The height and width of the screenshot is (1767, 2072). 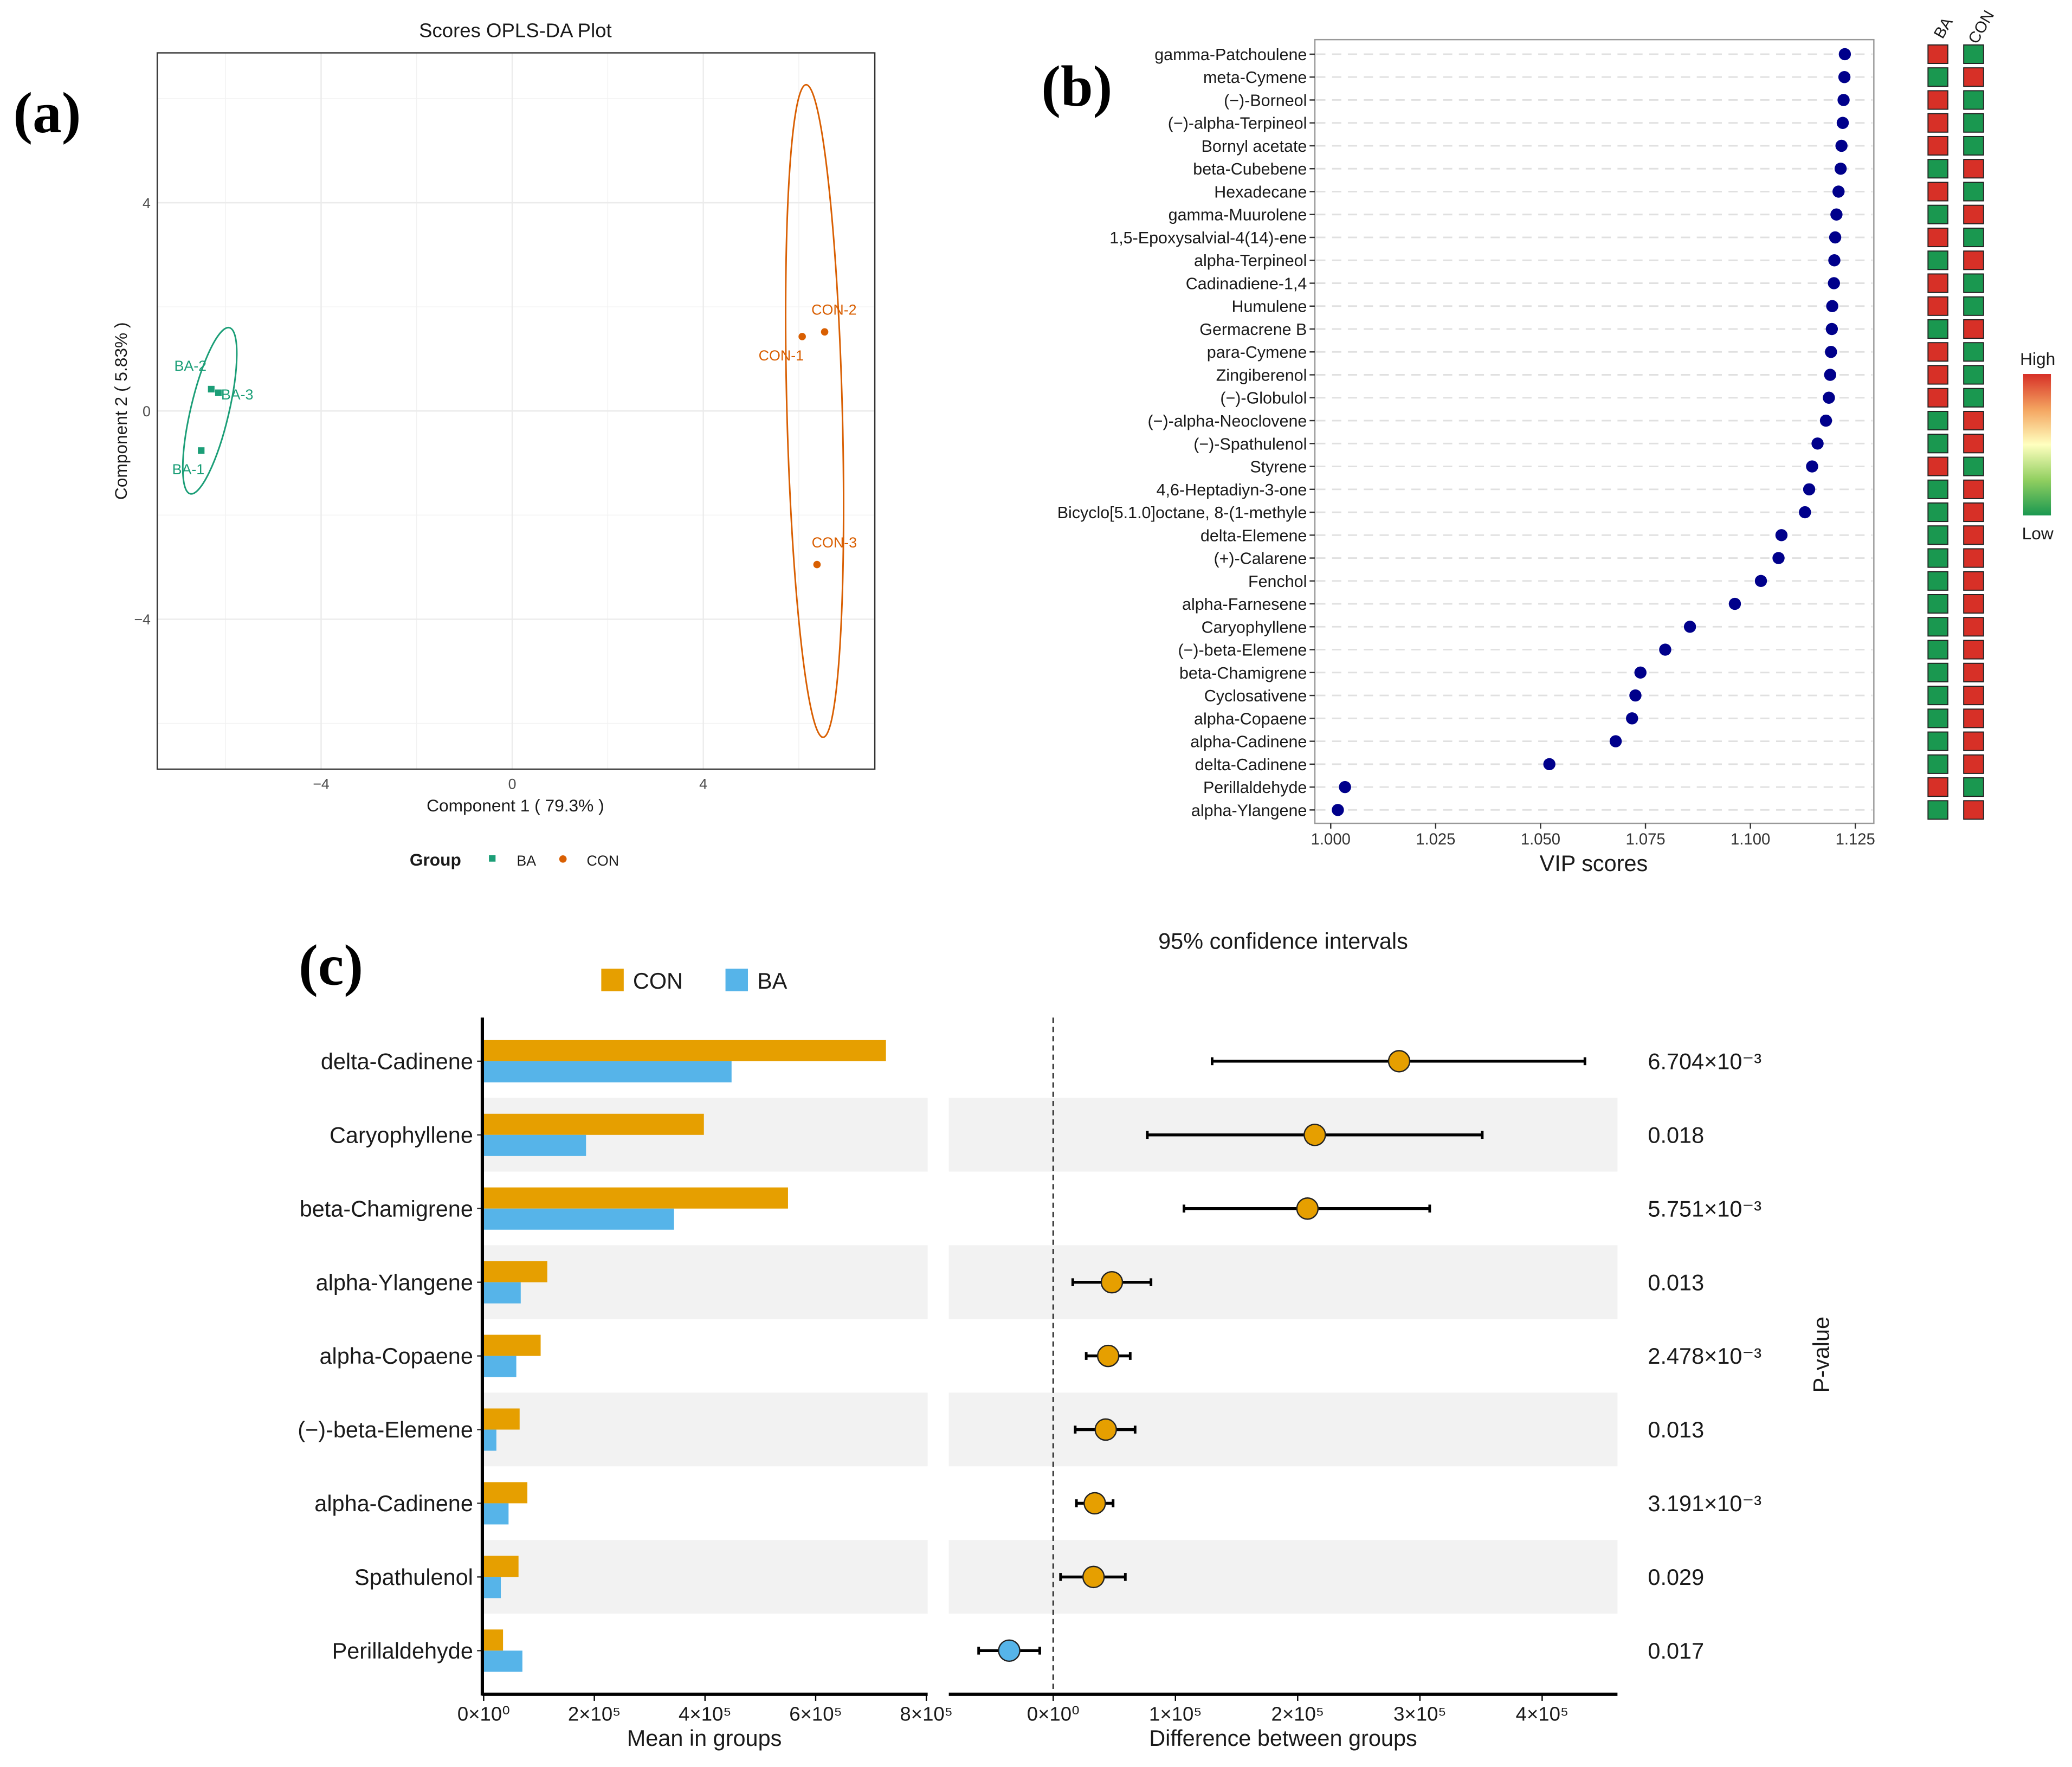 What do you see at coordinates (1265, 100) in the screenshot?
I see `compound-label: (−)-Borneol` at bounding box center [1265, 100].